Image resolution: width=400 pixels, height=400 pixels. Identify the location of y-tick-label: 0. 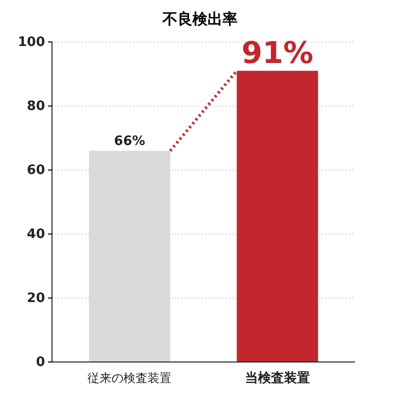
(40, 362).